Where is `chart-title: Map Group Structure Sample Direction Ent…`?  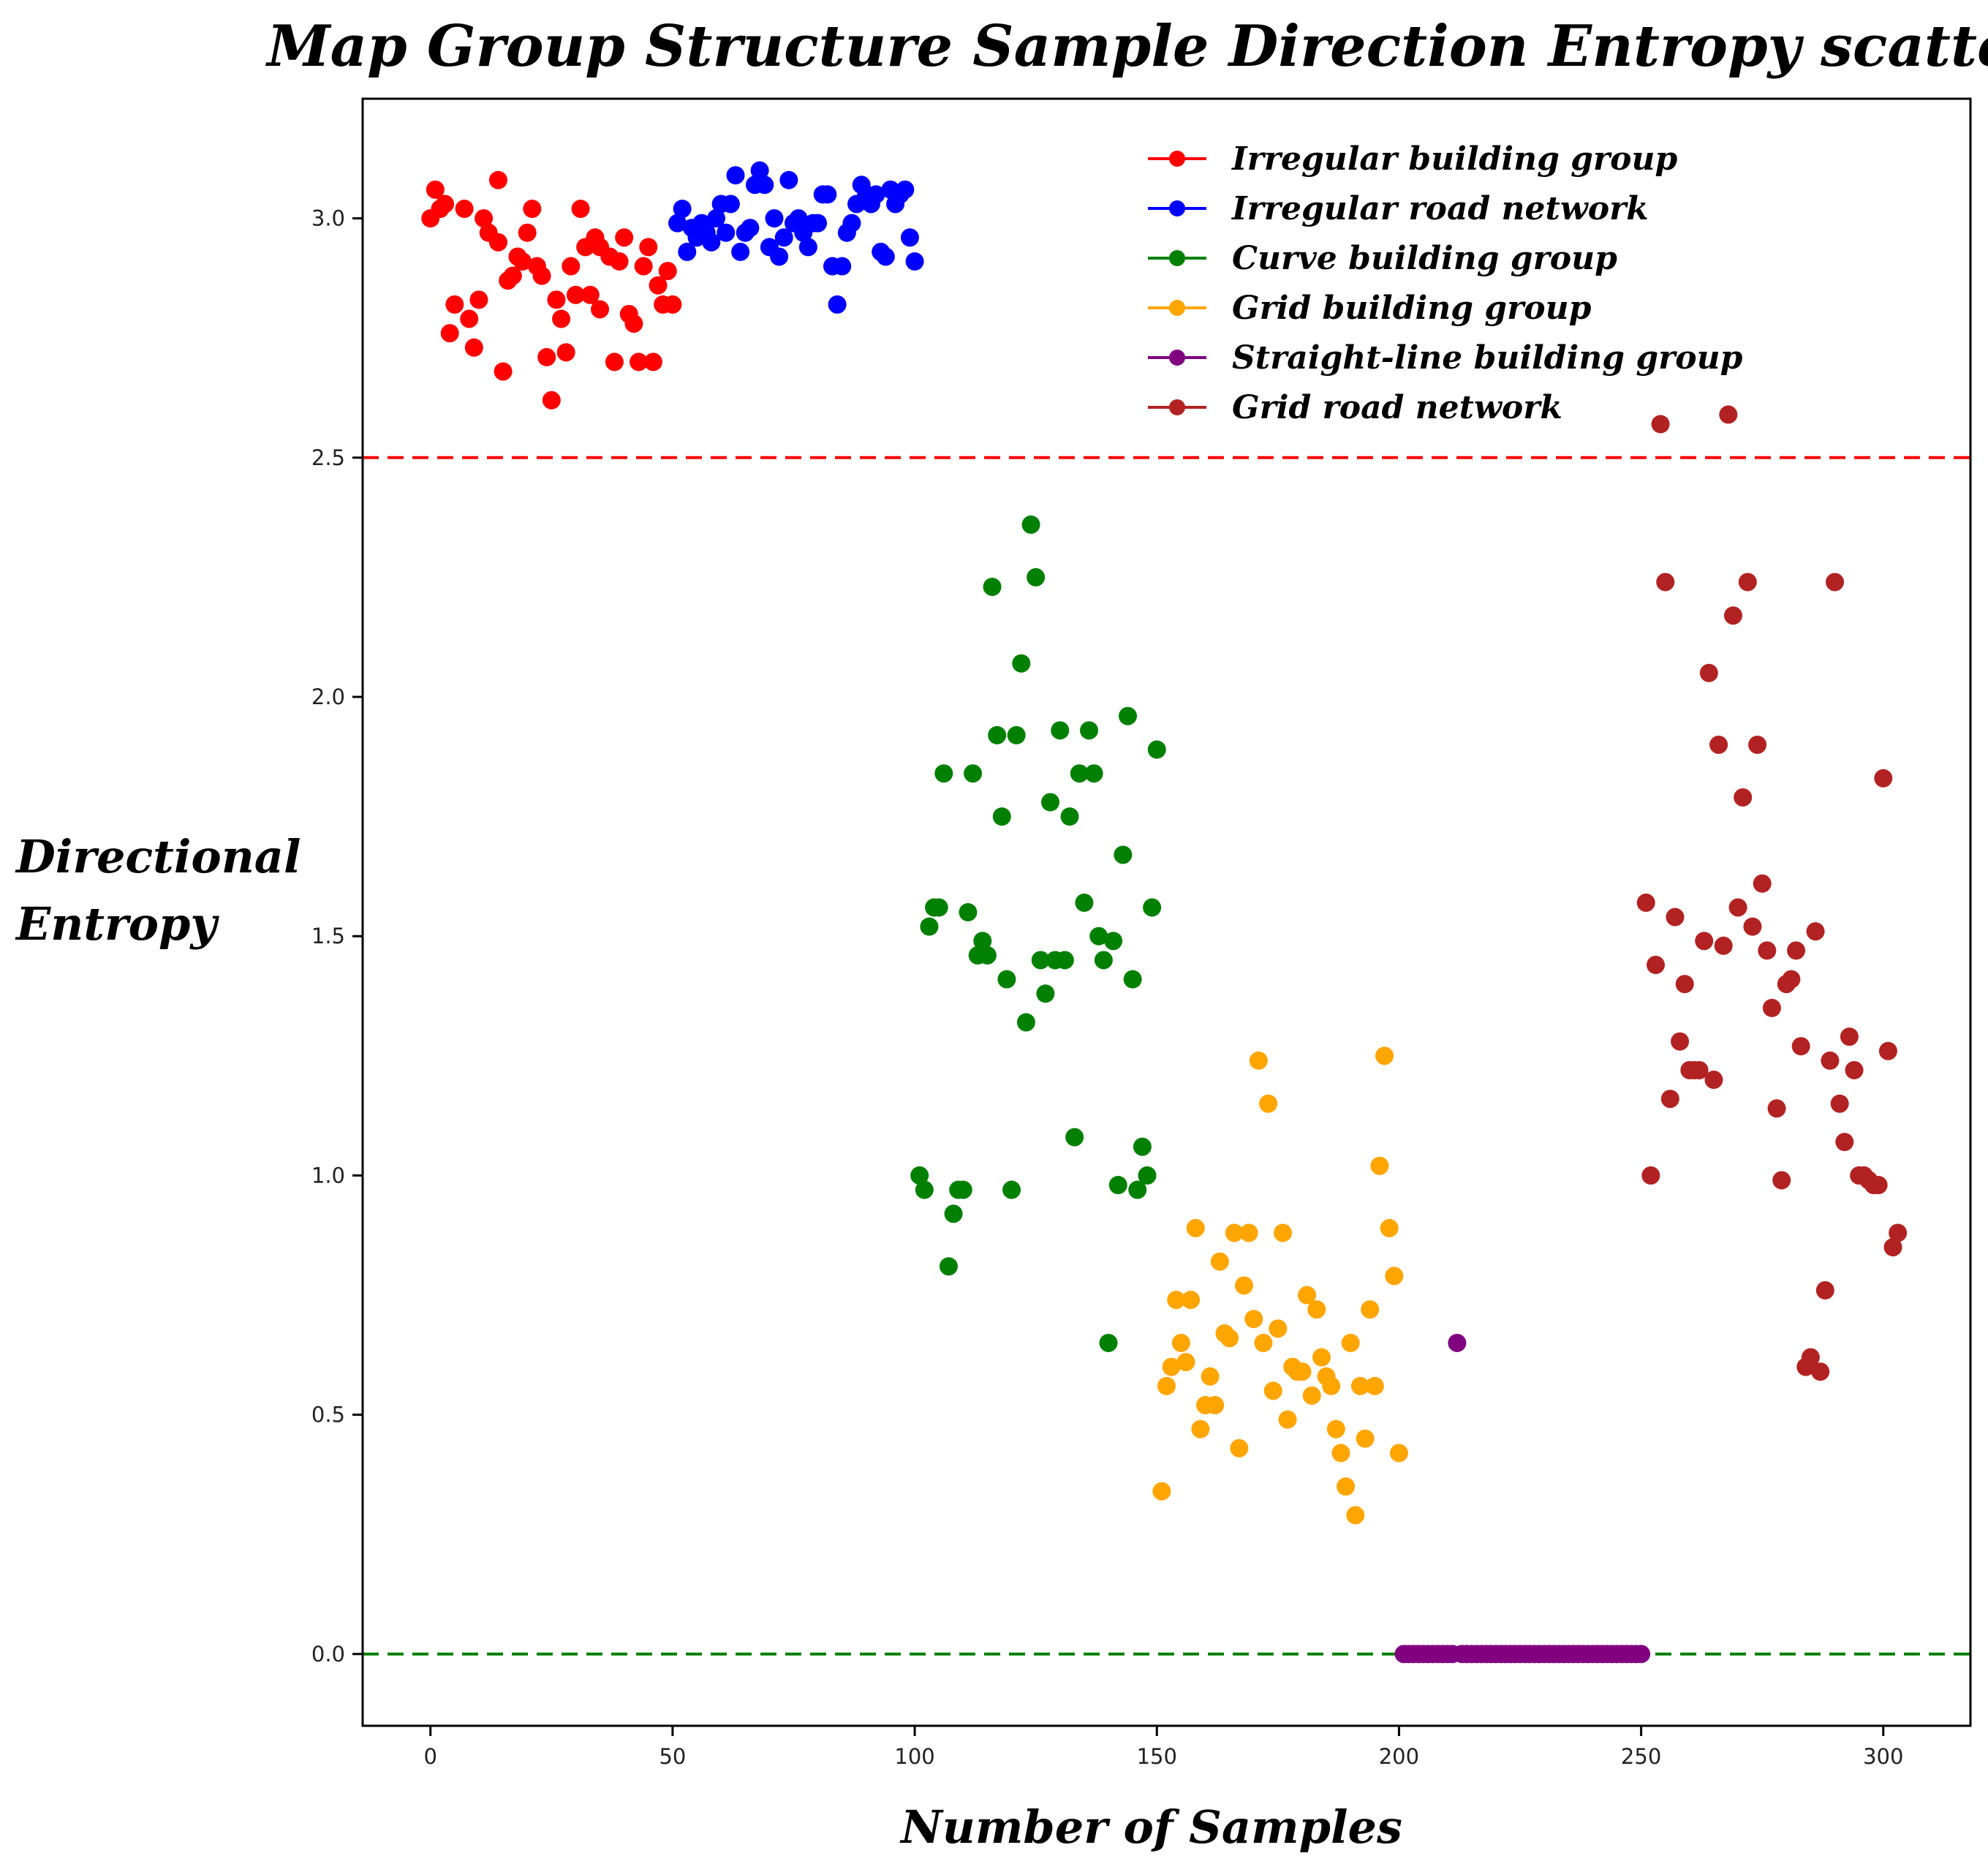
chart-title: Map Group Structure Sample Direction Ent… is located at coordinates (1126, 46).